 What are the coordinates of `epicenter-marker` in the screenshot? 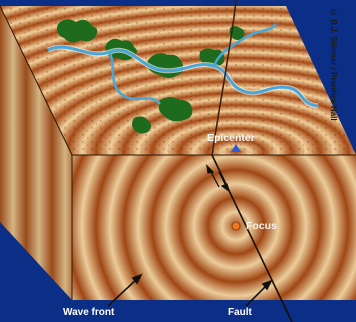 It's located at (236, 148).